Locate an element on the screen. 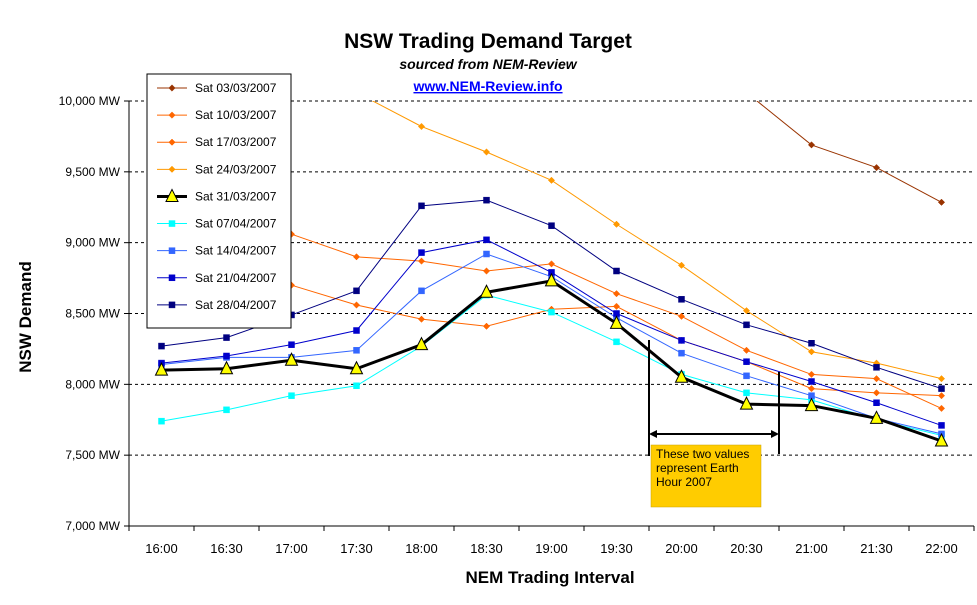 The width and height of the screenshot is (977, 605). x-tick-label: 19:30 is located at coordinates (616, 548).